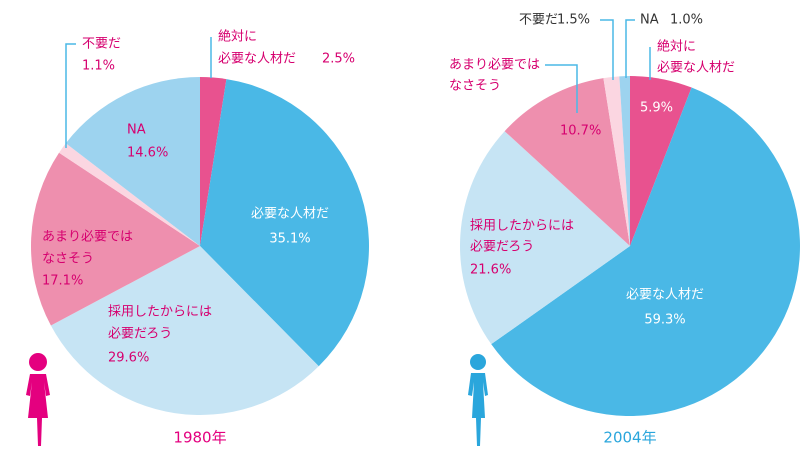 The image size is (802, 454). What do you see at coordinates (573, 20) in the screenshot?
I see `value-label: 1.5%` at bounding box center [573, 20].